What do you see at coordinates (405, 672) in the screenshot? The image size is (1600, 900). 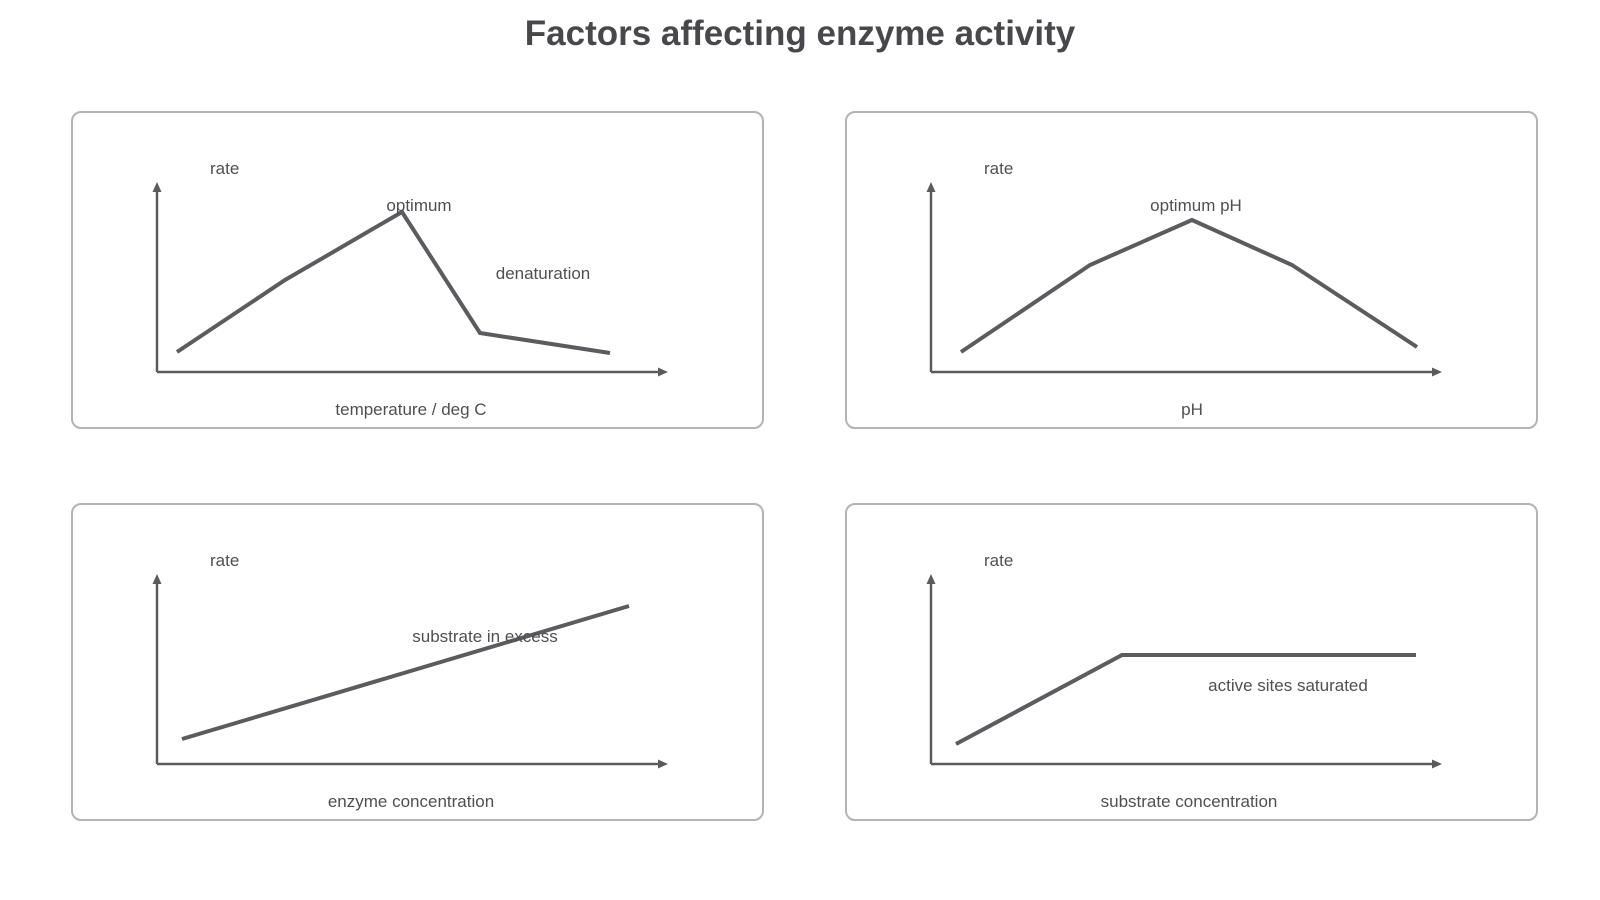 I see `enzyme-concentration-rate-line` at bounding box center [405, 672].